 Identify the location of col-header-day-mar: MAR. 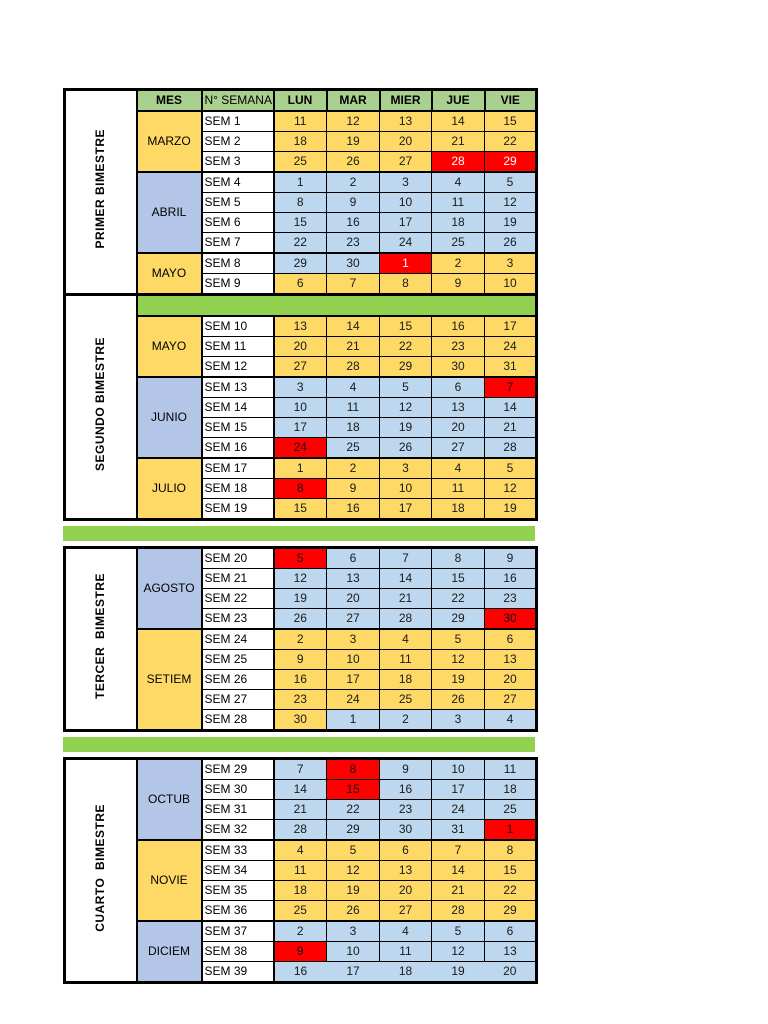
(353, 100).